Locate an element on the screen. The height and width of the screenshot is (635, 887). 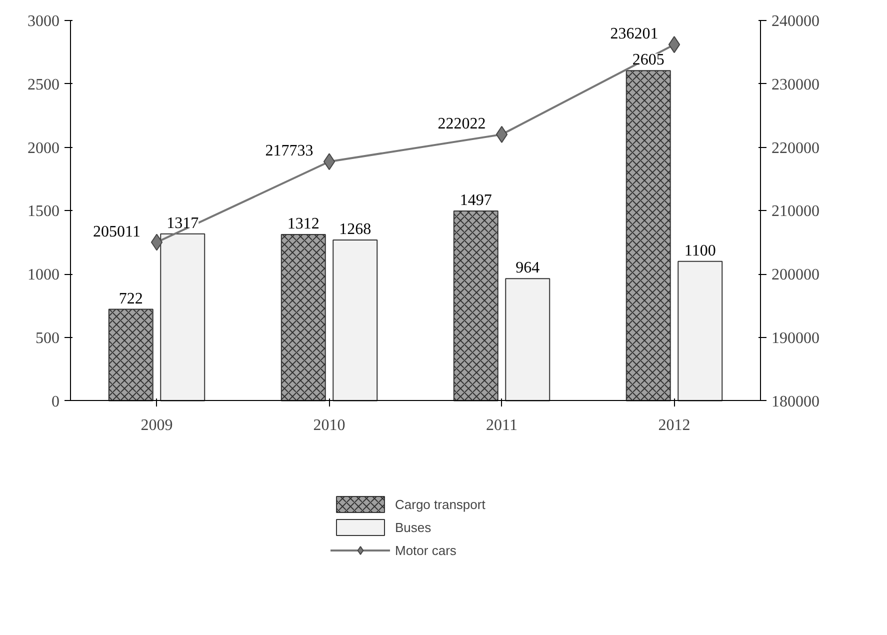
y-tick-label: 0 is located at coordinates (56, 401).